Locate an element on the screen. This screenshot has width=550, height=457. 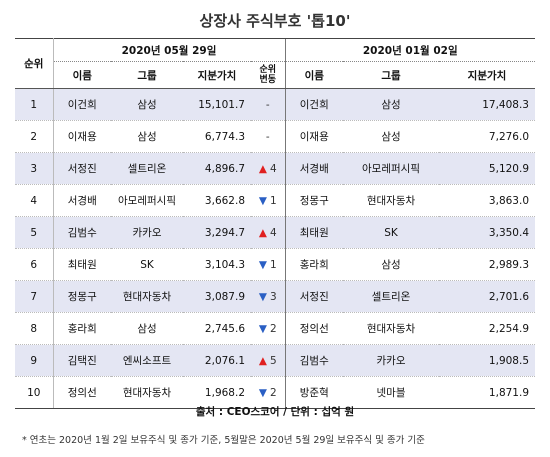
change-value: 4 is located at coordinates (273, 232).